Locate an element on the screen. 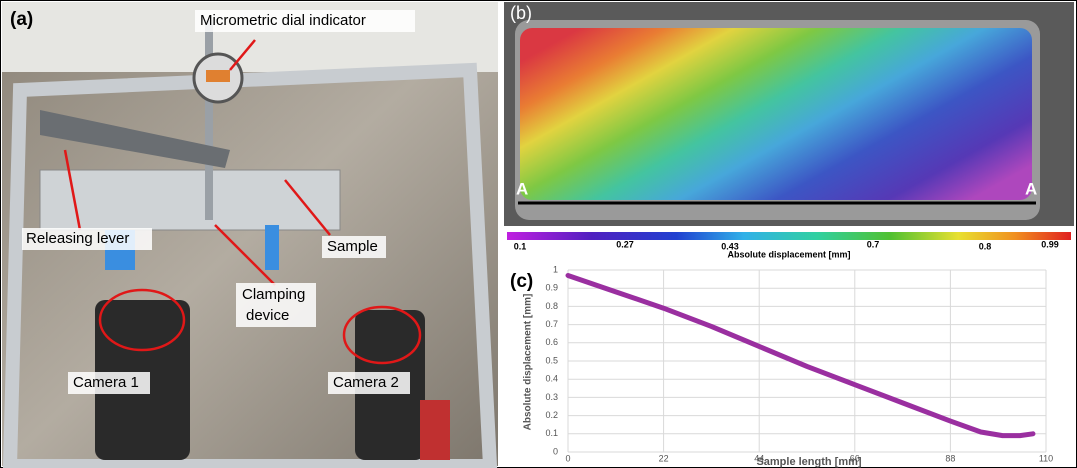  label: Camera 1 is located at coordinates (106, 382).